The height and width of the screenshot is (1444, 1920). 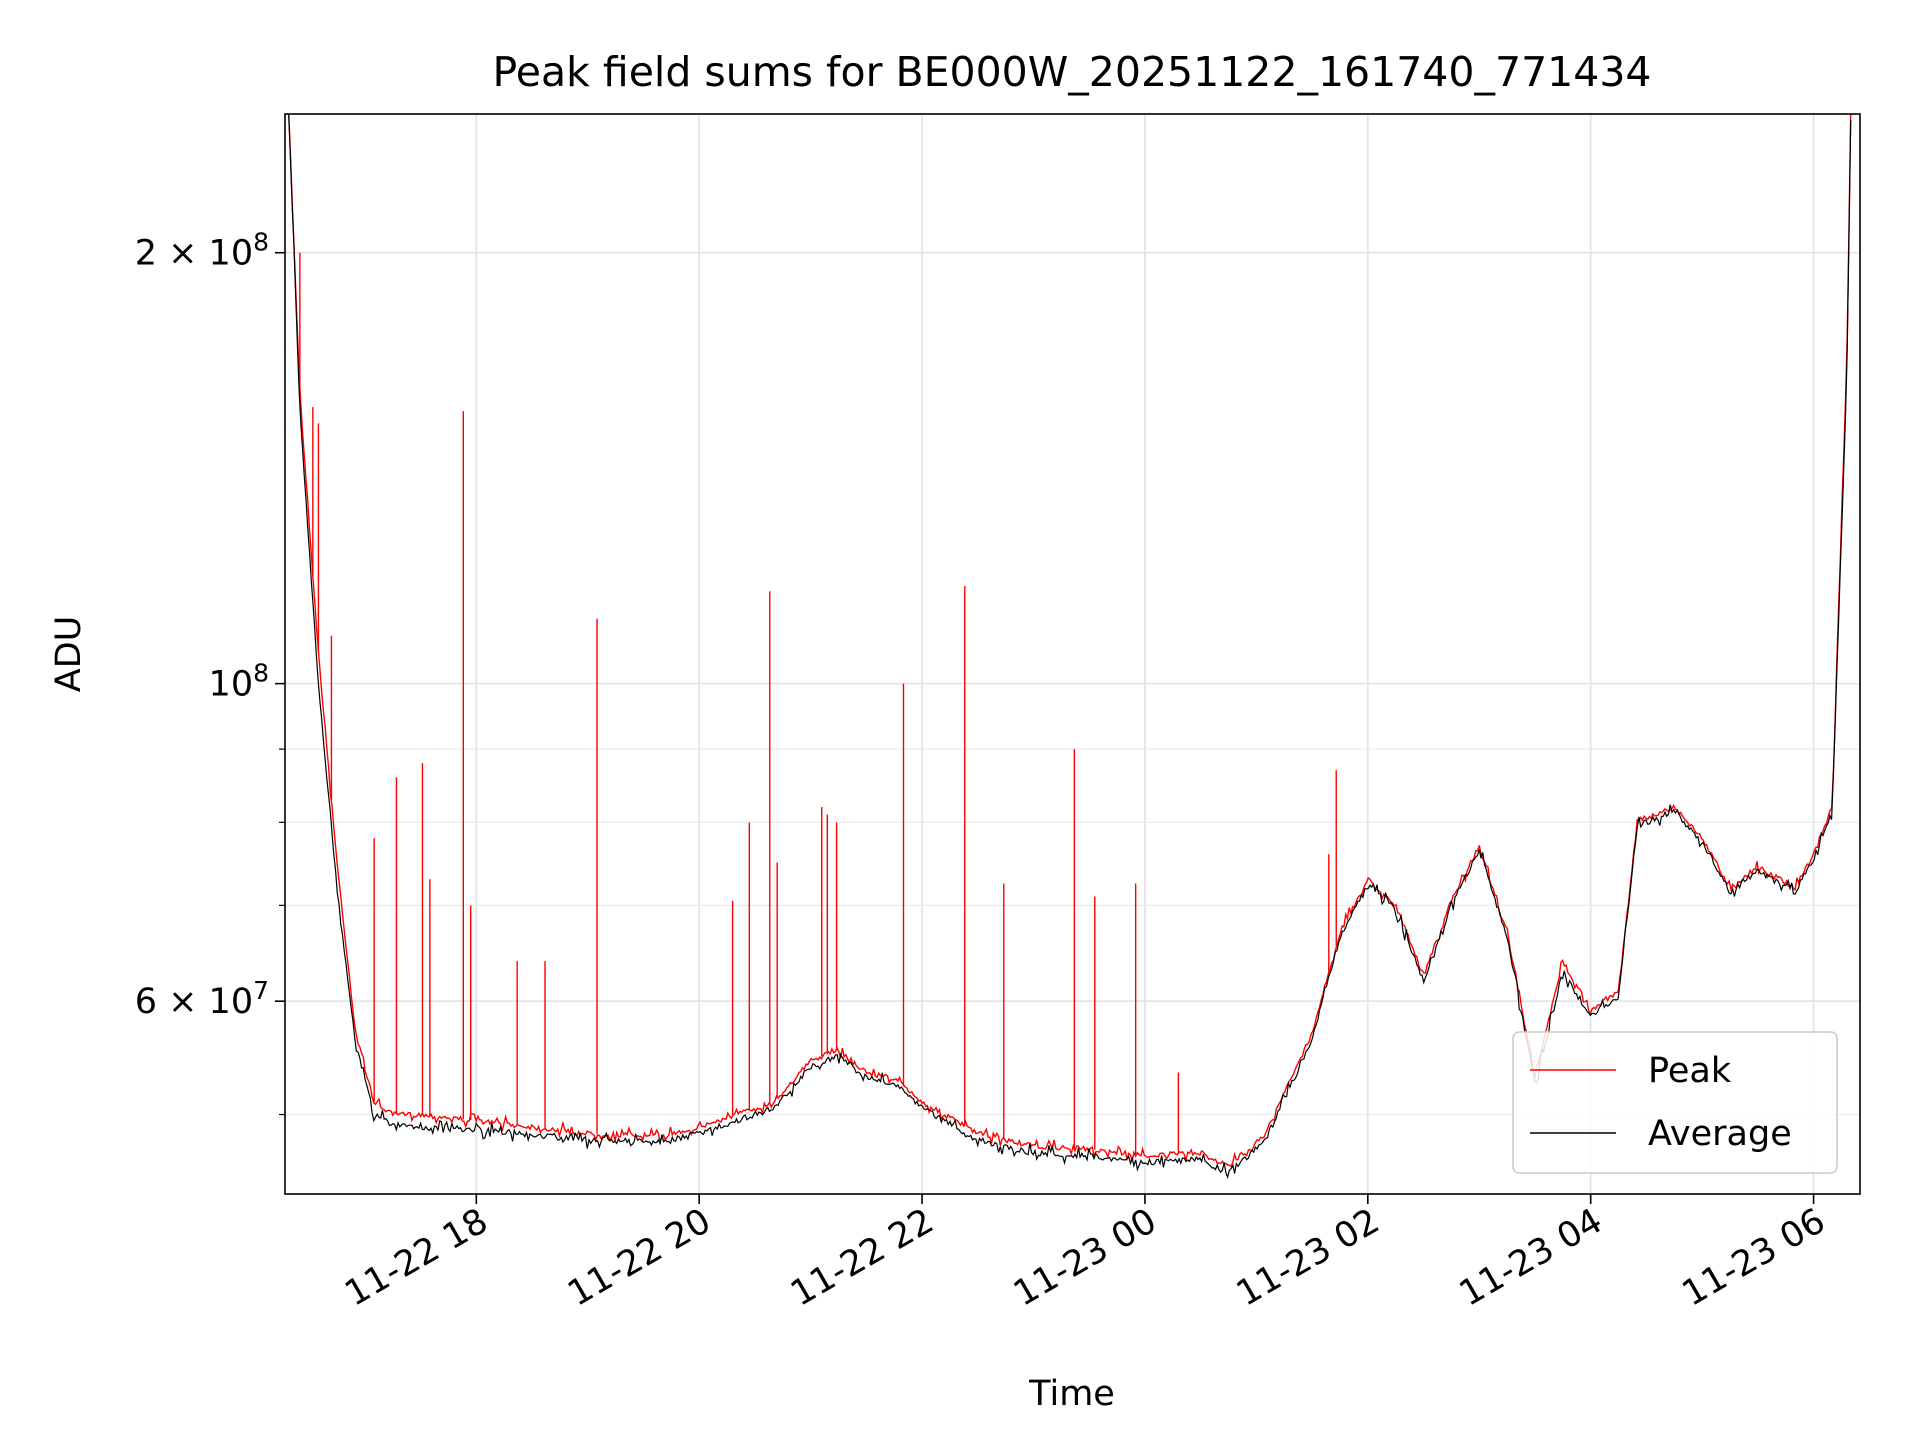 I want to click on legend-average-label: Average, so click(x=1720, y=1134).